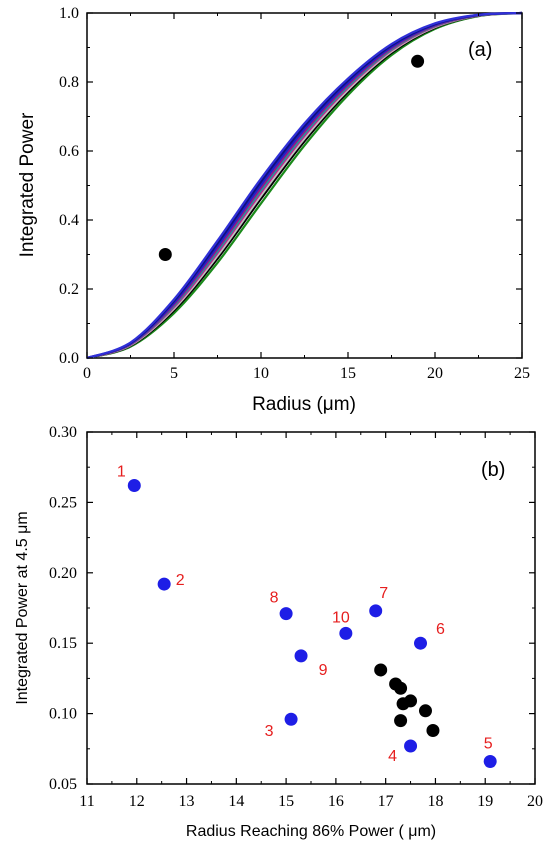  I want to click on panel-b-point-label-7: 7, so click(383, 593).